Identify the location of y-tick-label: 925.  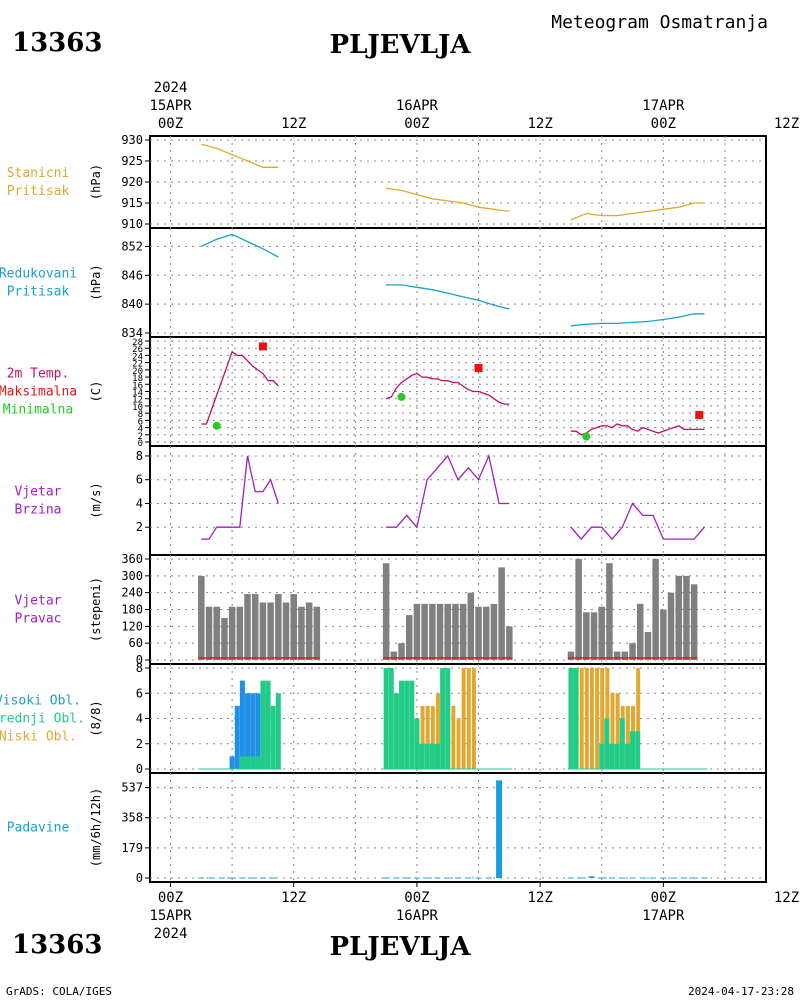
(132, 161).